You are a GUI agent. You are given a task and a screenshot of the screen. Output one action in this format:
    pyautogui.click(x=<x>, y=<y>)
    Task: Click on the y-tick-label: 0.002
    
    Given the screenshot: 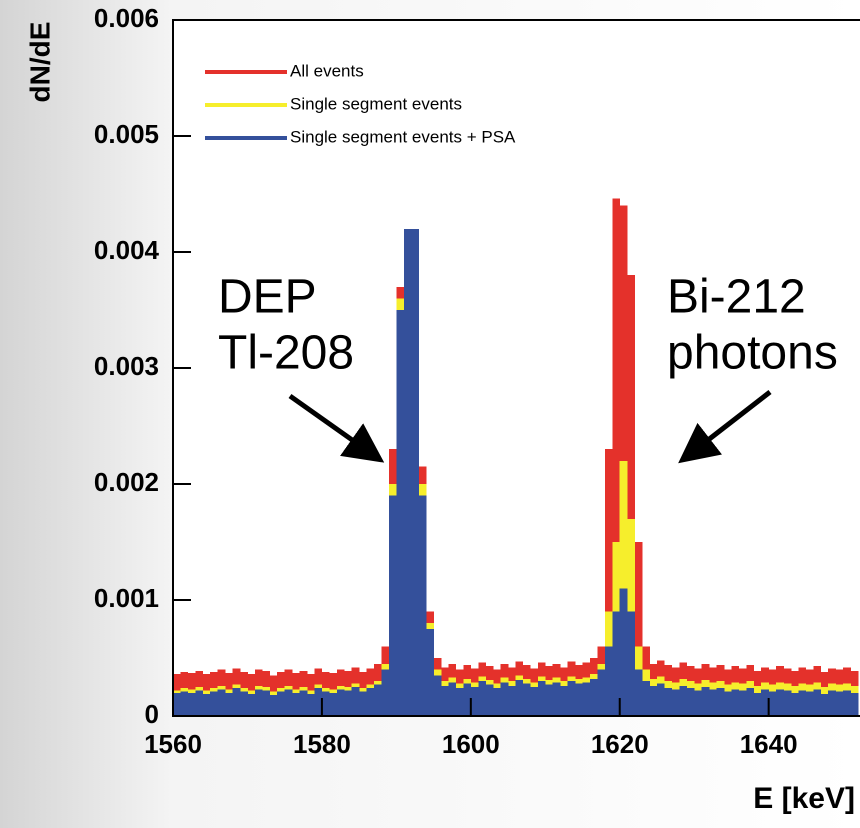 What is the action you would take?
    pyautogui.click(x=126, y=482)
    